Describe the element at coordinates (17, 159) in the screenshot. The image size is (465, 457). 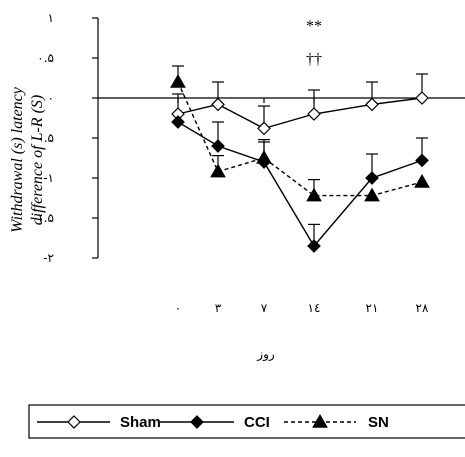
I see `y-axis-label-line1: Withdrawal (s) latency` at that location.